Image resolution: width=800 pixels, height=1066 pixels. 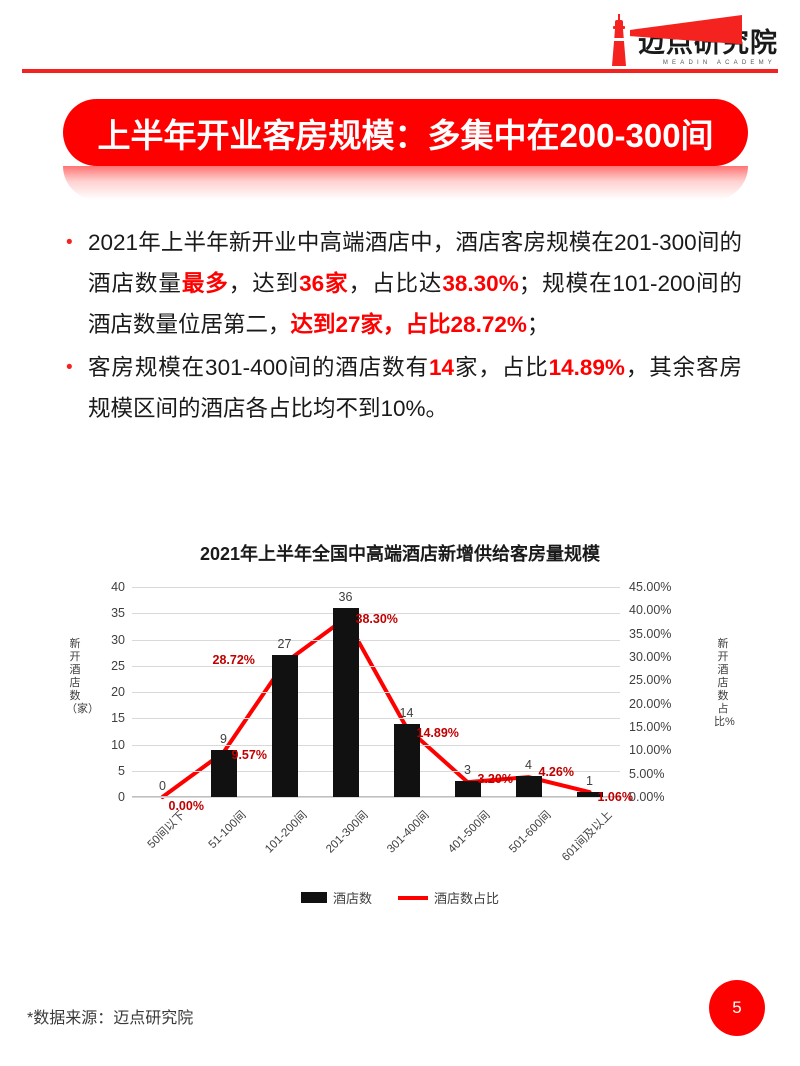 What do you see at coordinates (650, 633) in the screenshot?
I see `y-axis-right-tick: 35.00%` at bounding box center [650, 633].